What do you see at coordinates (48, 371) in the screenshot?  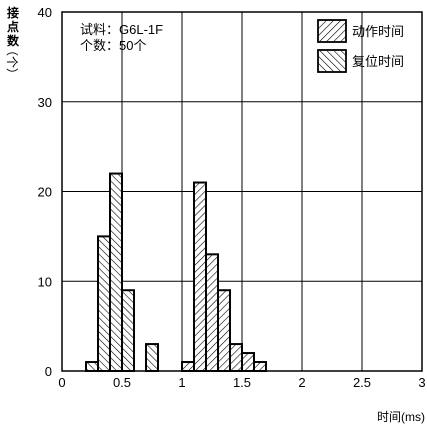 I see `y-tick-label: 0` at bounding box center [48, 371].